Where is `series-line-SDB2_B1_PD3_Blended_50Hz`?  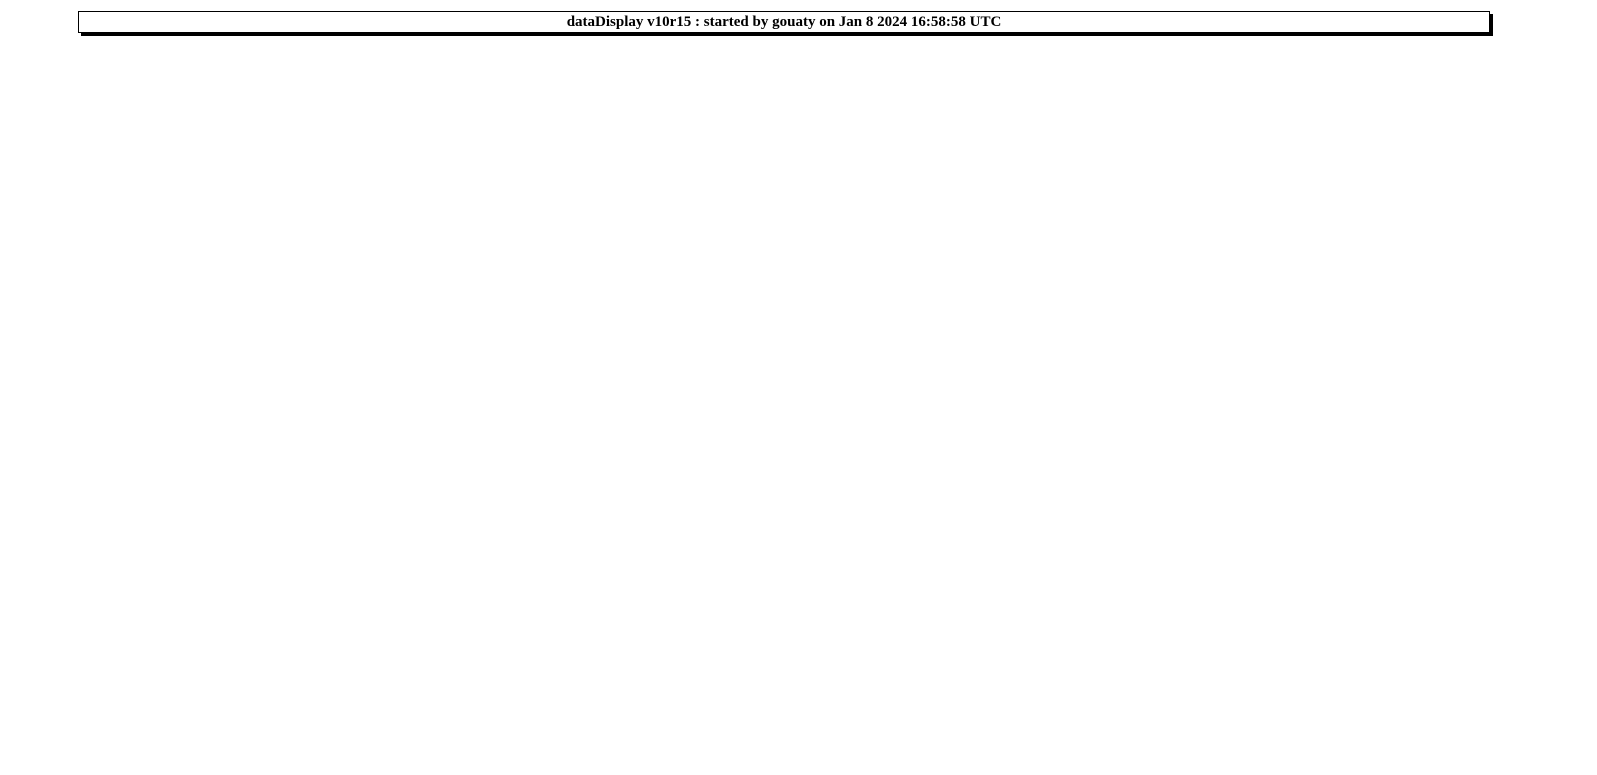 series-line-SDB2_B1_PD3_Blended_50Hz is located at coordinates (608, 225).